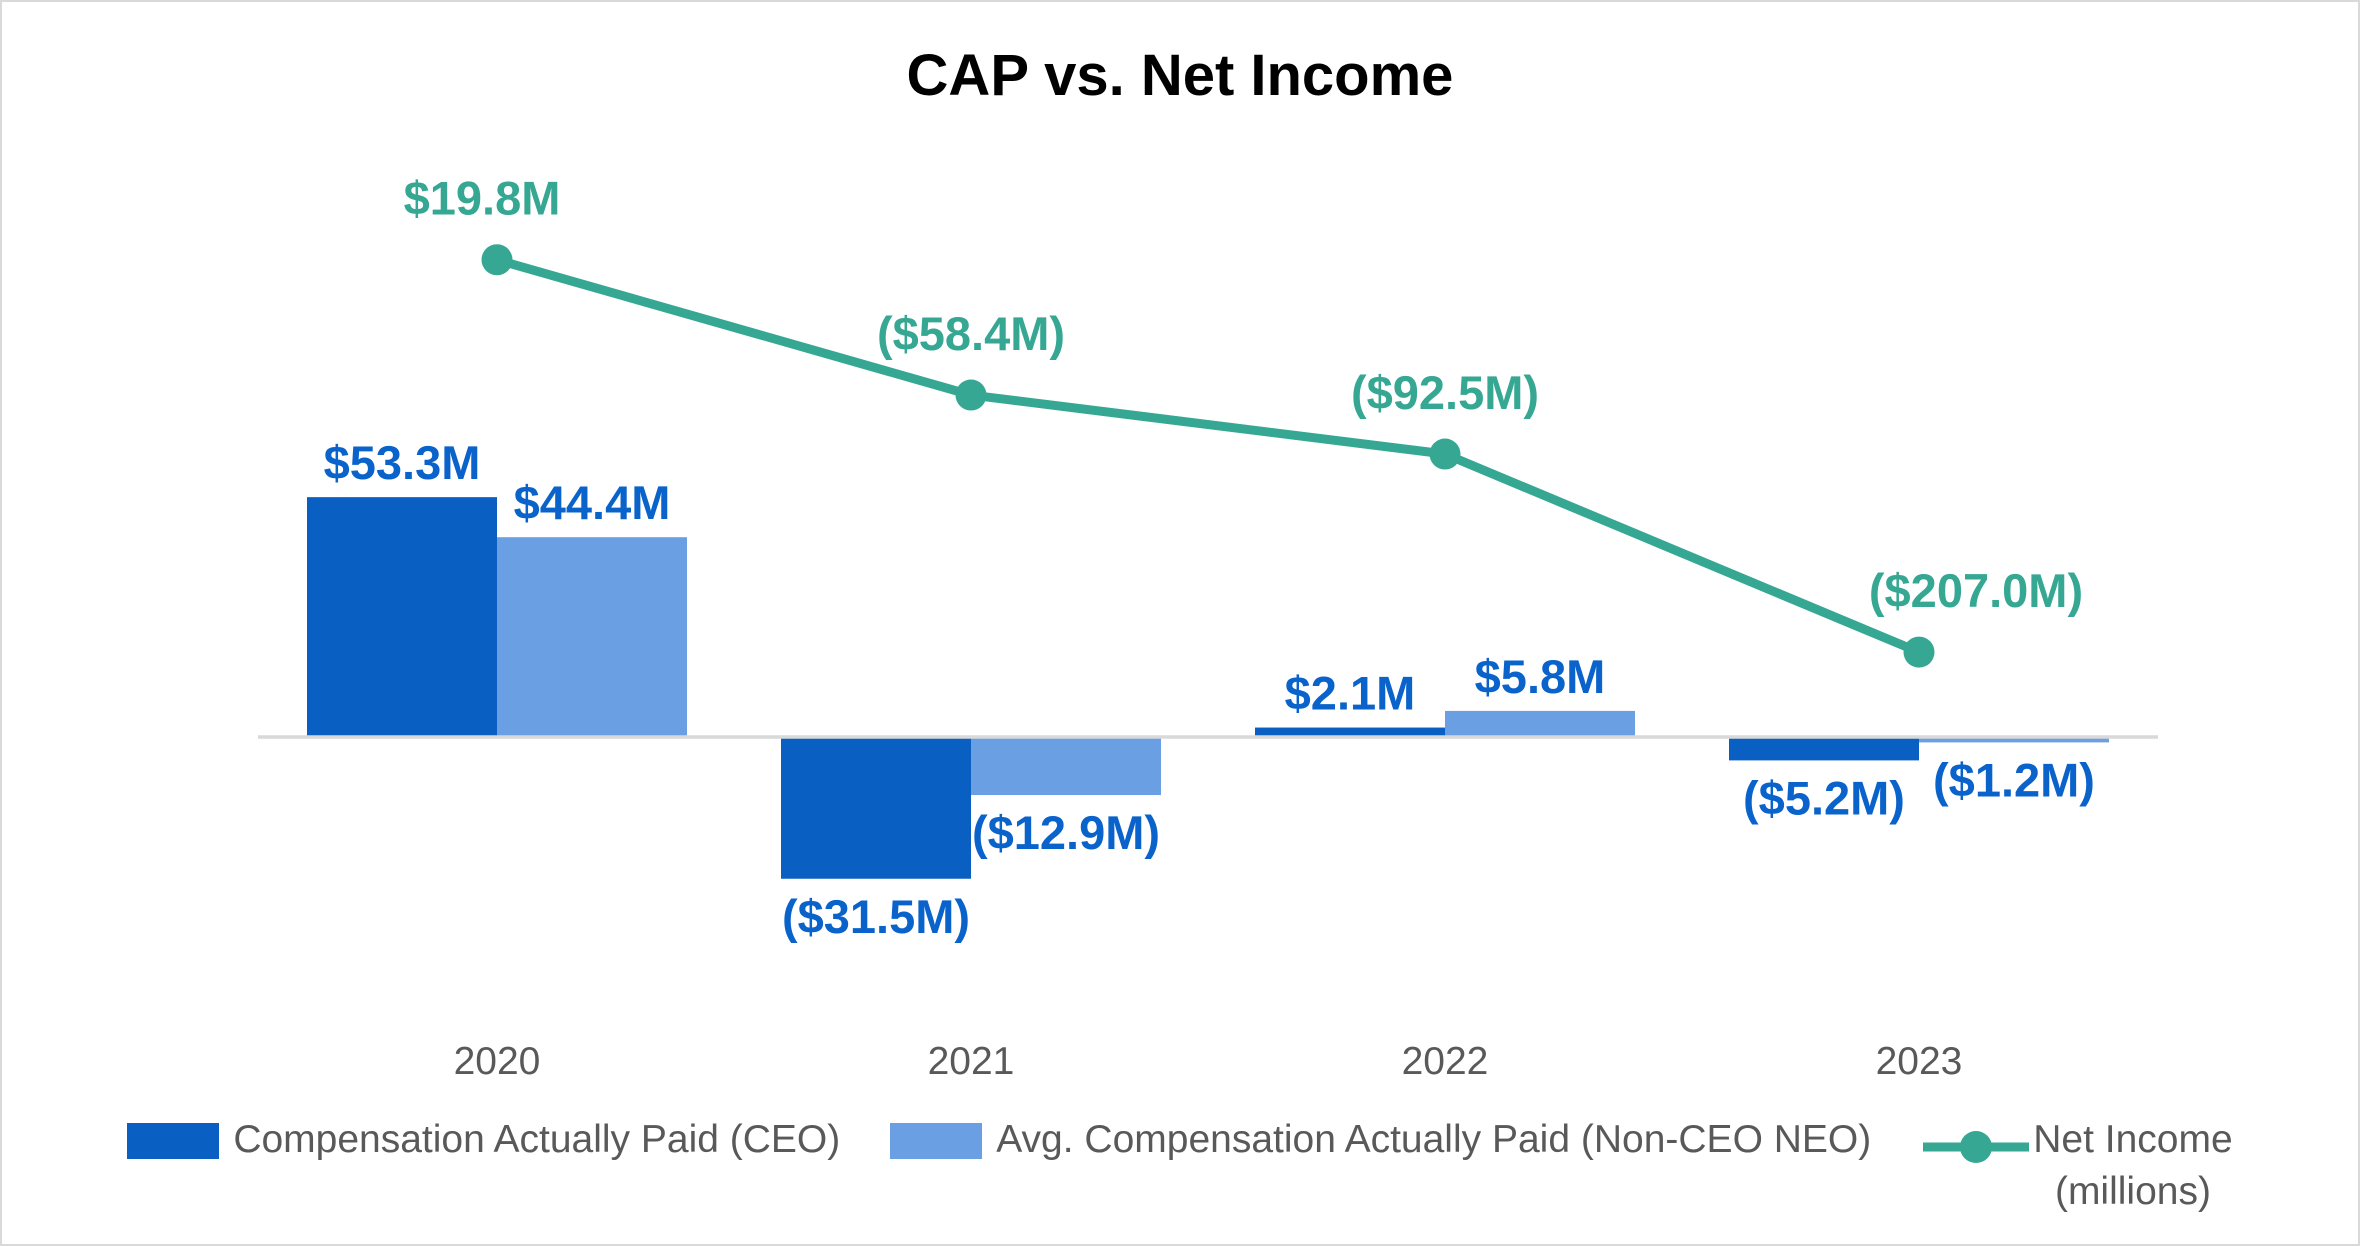 This screenshot has height=1246, width=2360. What do you see at coordinates (1976, 590) in the screenshot?
I see `line-label-net-income-2023: ($207.0M)` at bounding box center [1976, 590].